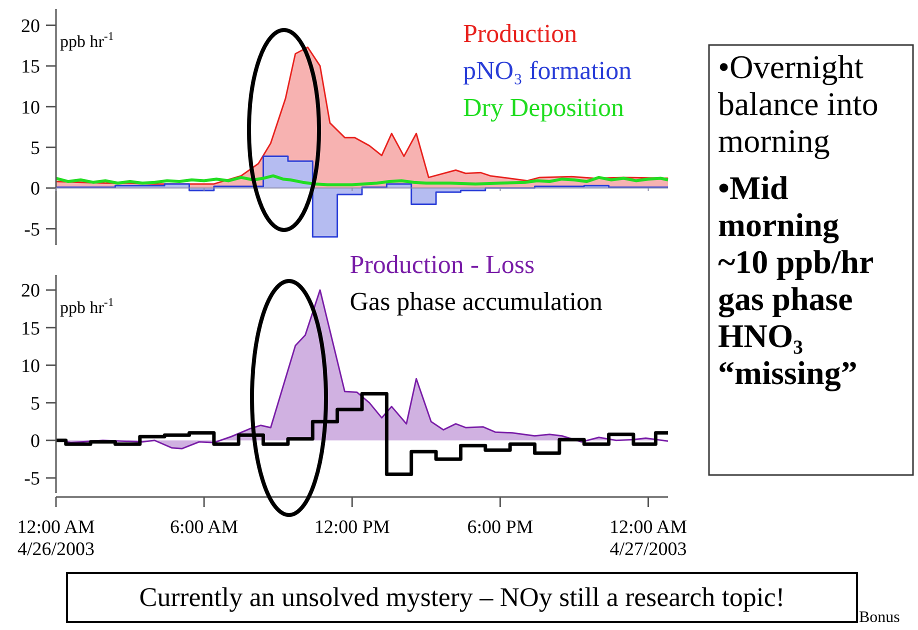 This screenshot has width=918, height=630. I want to click on x-tick-label: 12:00 PM, so click(352, 527).